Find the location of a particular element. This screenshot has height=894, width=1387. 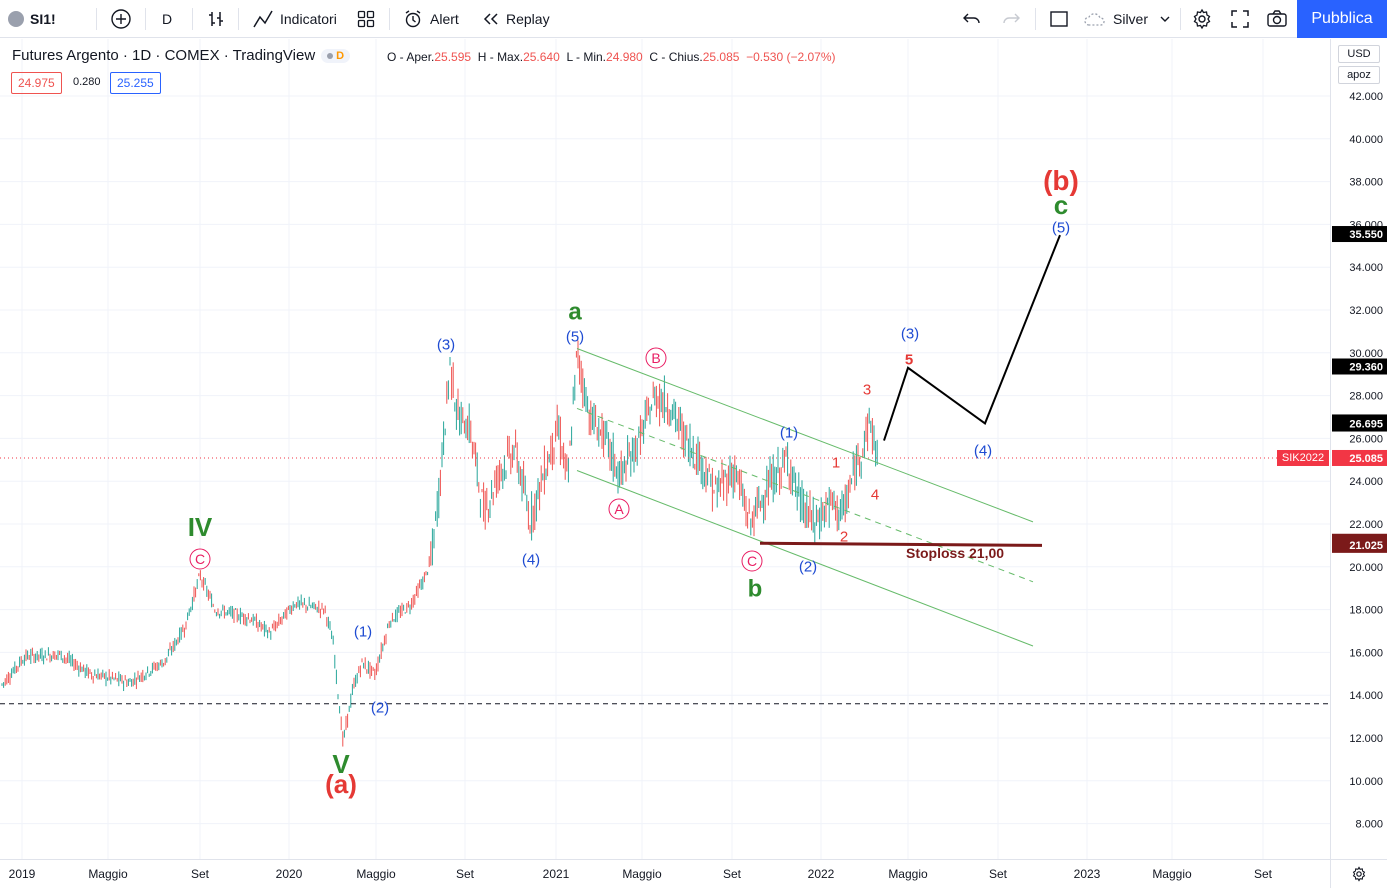

price-label: 35.550 is located at coordinates (1366, 235).